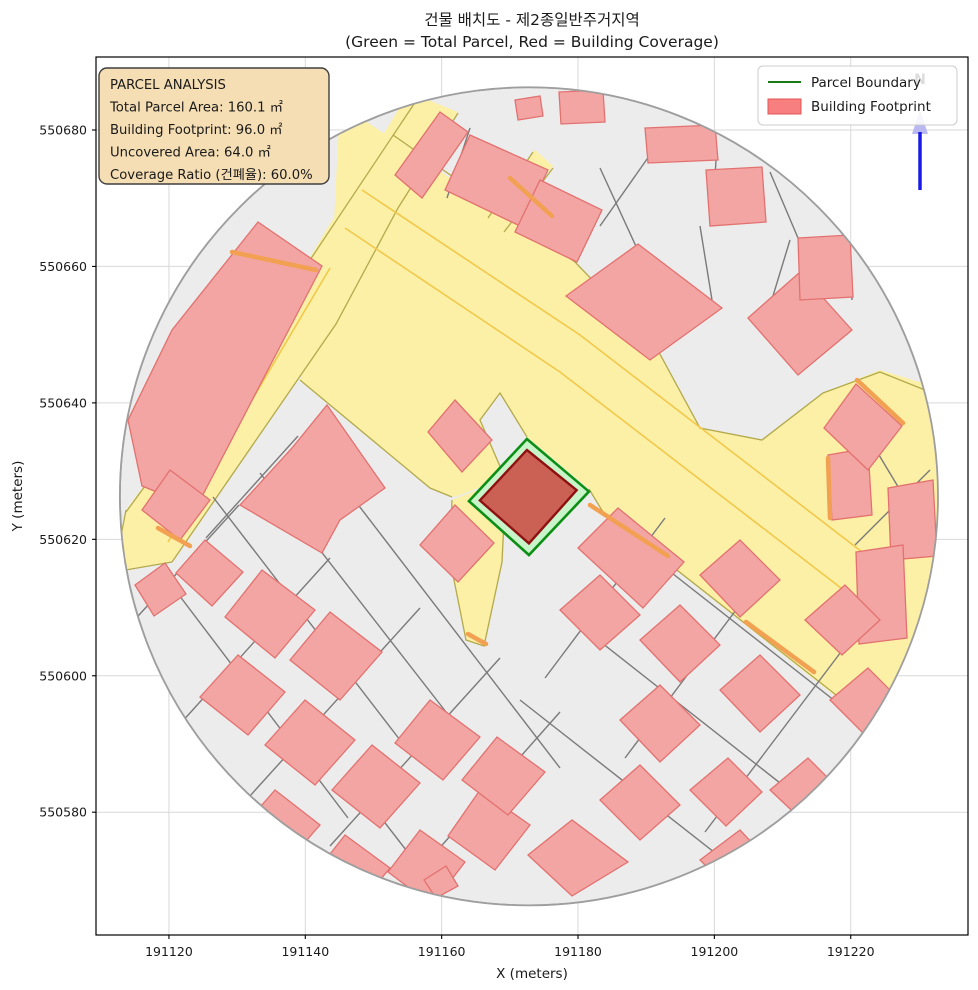 The image size is (978, 990). I want to click on parcel-analysis-line: Uncovered Area: 64.0 ㎡, so click(190, 153).